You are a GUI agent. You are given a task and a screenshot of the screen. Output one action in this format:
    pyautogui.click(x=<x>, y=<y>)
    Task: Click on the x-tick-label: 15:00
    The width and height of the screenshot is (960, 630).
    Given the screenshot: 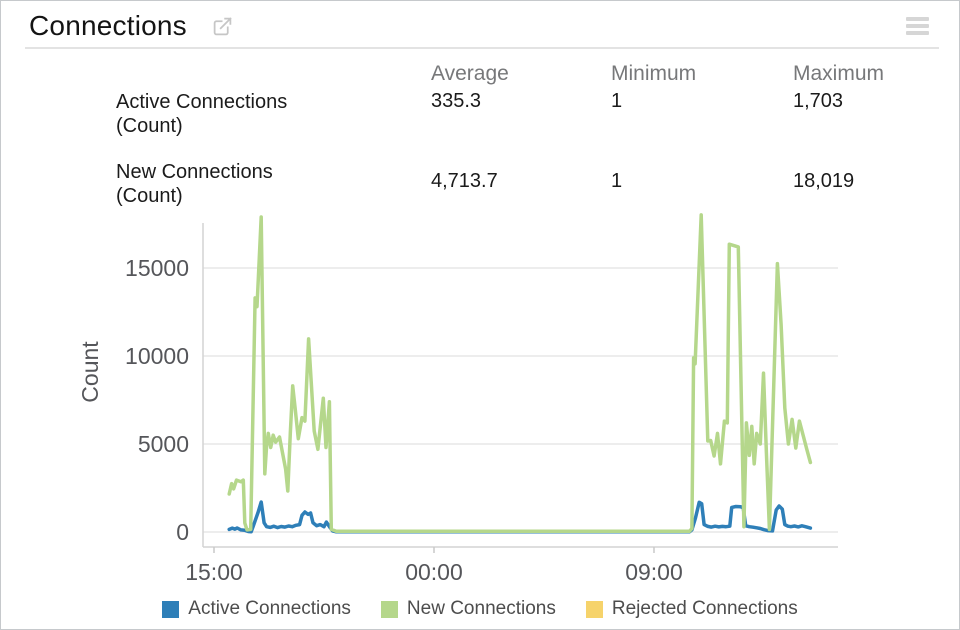 What is the action you would take?
    pyautogui.click(x=214, y=572)
    